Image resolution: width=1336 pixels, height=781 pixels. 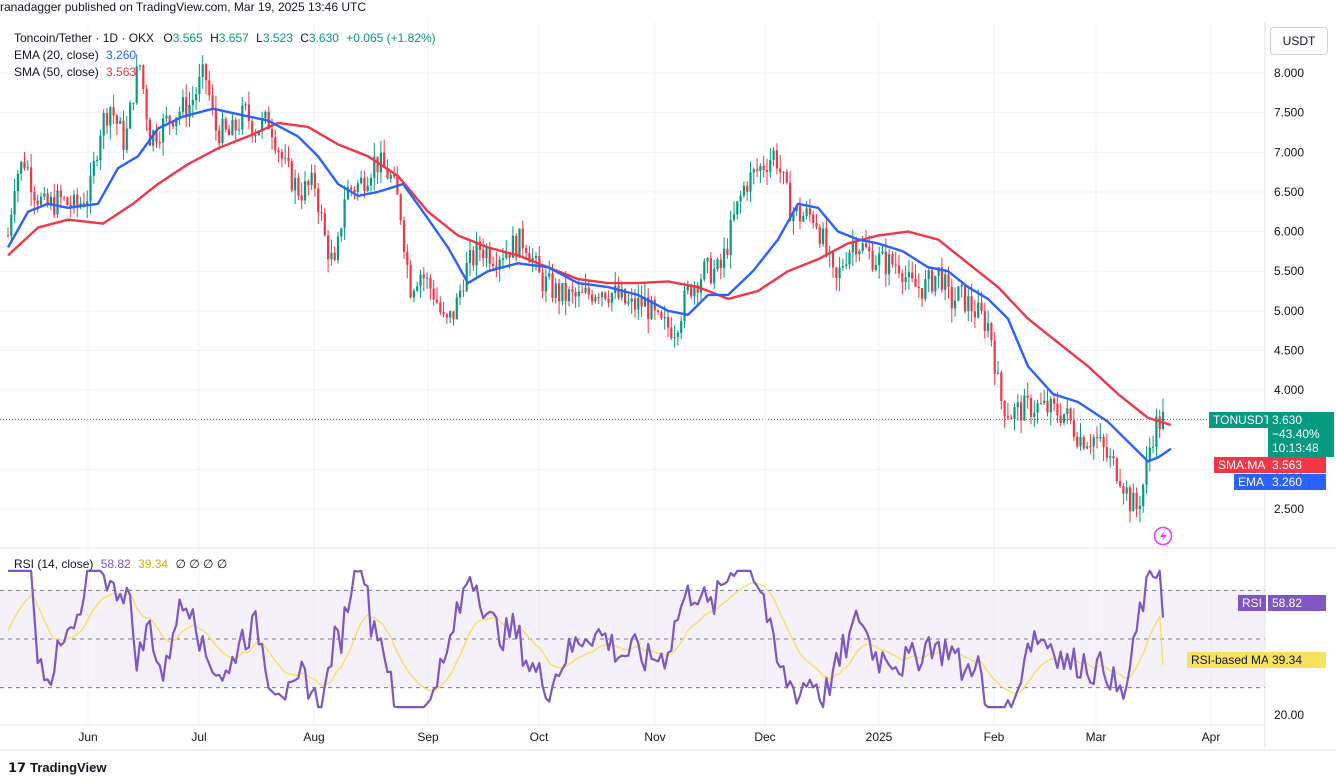 I want to click on sma-value: 3.563, so click(x=121, y=72).